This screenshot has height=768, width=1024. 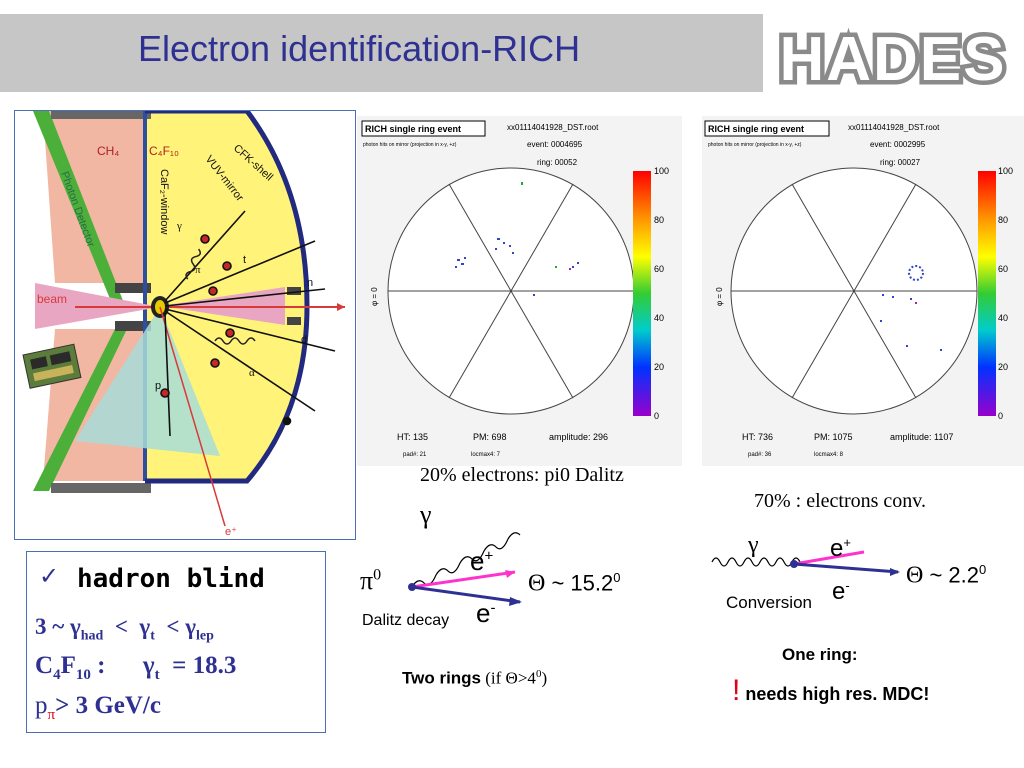 I want to click on dalitz-eminus-track, so click(x=466, y=594).